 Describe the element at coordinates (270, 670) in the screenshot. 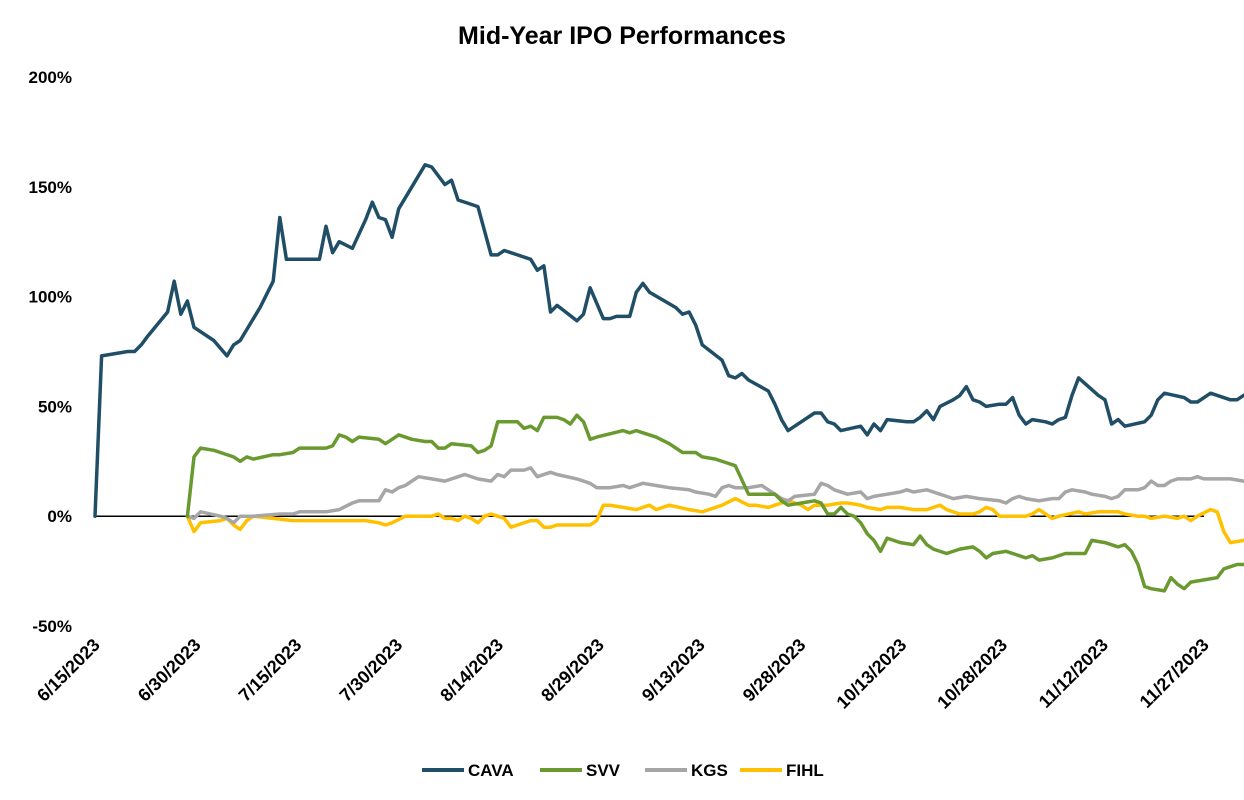

I see `x-tick-label: 7/15/2023` at that location.